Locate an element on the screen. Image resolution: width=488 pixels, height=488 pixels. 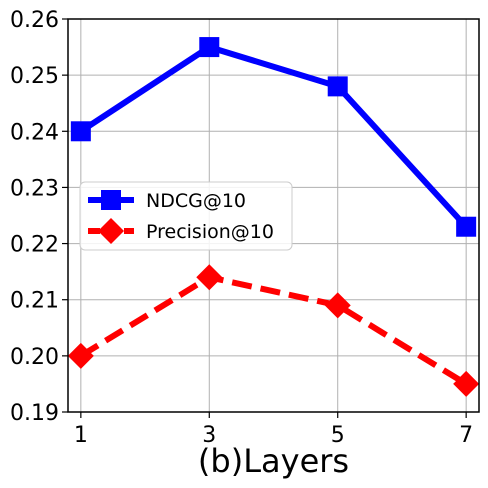
legend-label: Precision@10 is located at coordinates (210, 232).